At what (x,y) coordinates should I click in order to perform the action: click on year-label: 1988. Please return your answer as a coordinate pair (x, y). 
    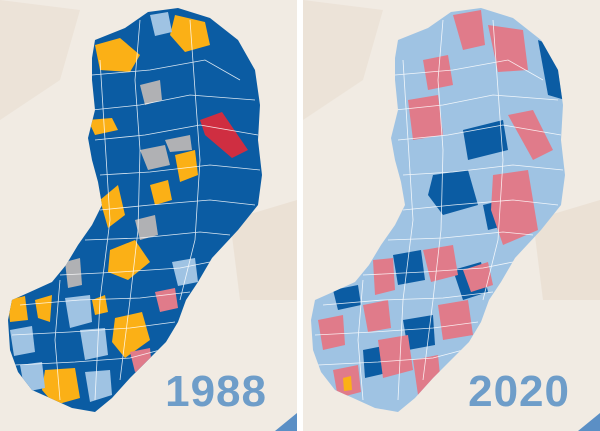
    Looking at the image, I should click on (216, 391).